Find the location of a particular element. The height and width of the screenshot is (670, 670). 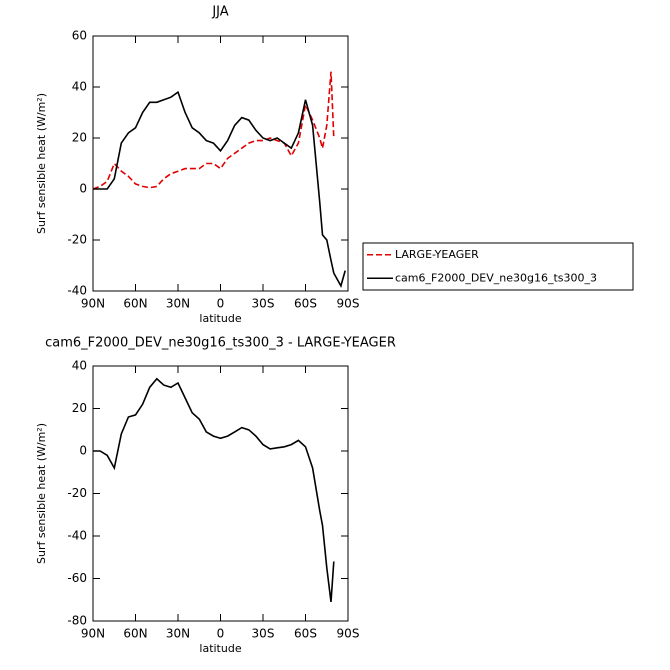

y-tick-label: -80 is located at coordinates (77, 621).